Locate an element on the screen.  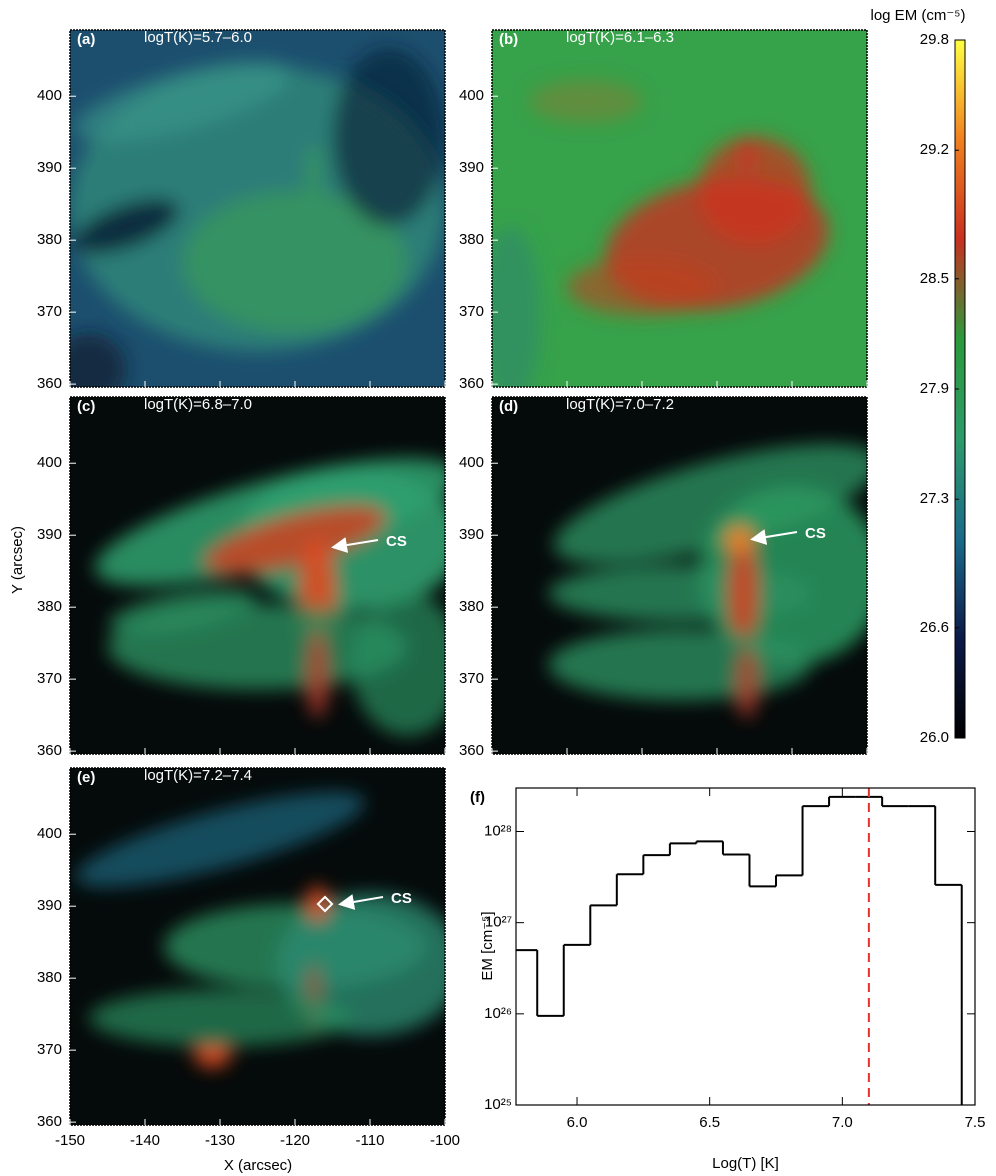
y-axis-label: Y (arcsec) is located at coordinates (17, 560).